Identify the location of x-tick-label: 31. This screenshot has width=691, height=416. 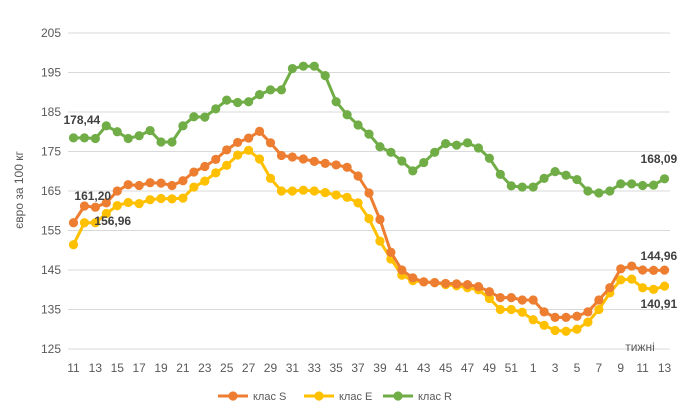
(293, 368).